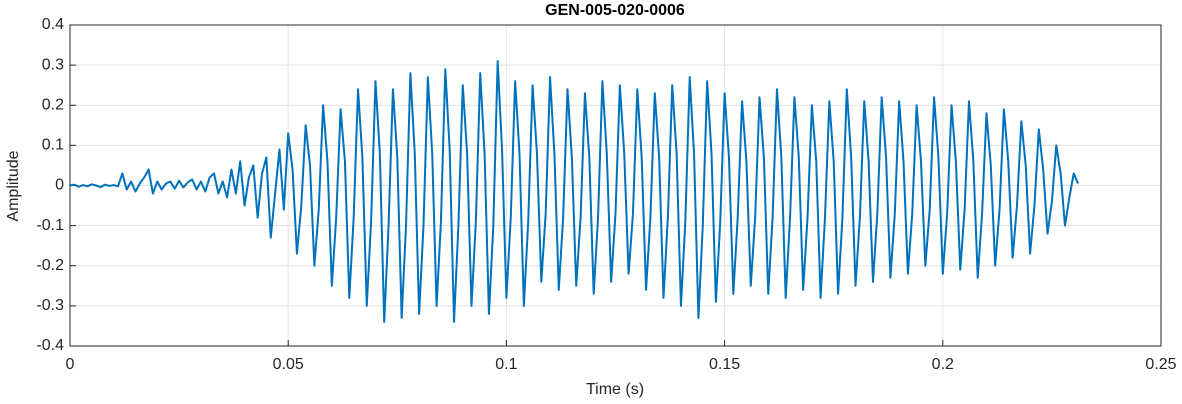  I want to click on y-tick-label: 0.3, so click(53, 64).